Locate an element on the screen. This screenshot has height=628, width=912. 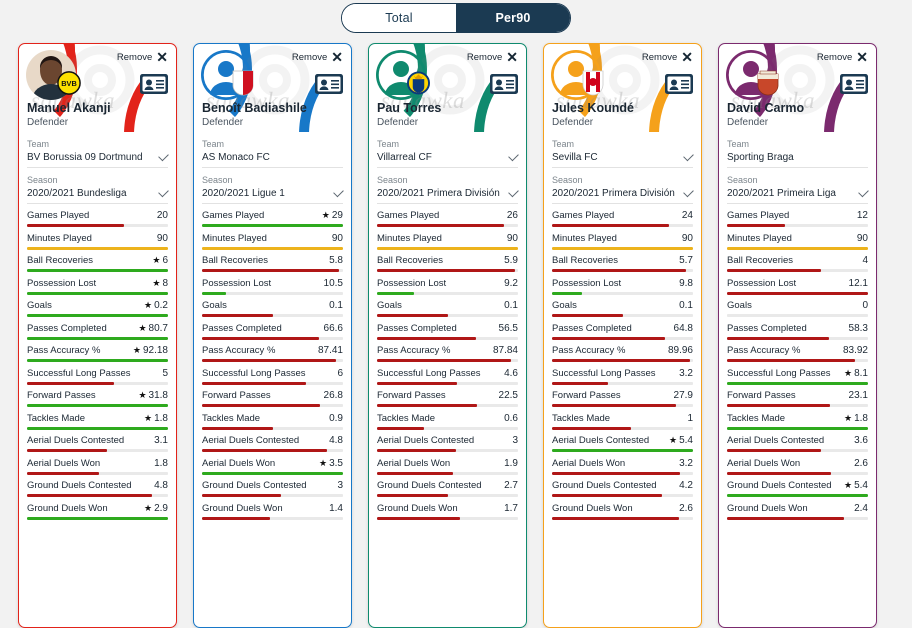
season-select: Season 2020/2021 Primeira Liga is located at coordinates (798, 186).